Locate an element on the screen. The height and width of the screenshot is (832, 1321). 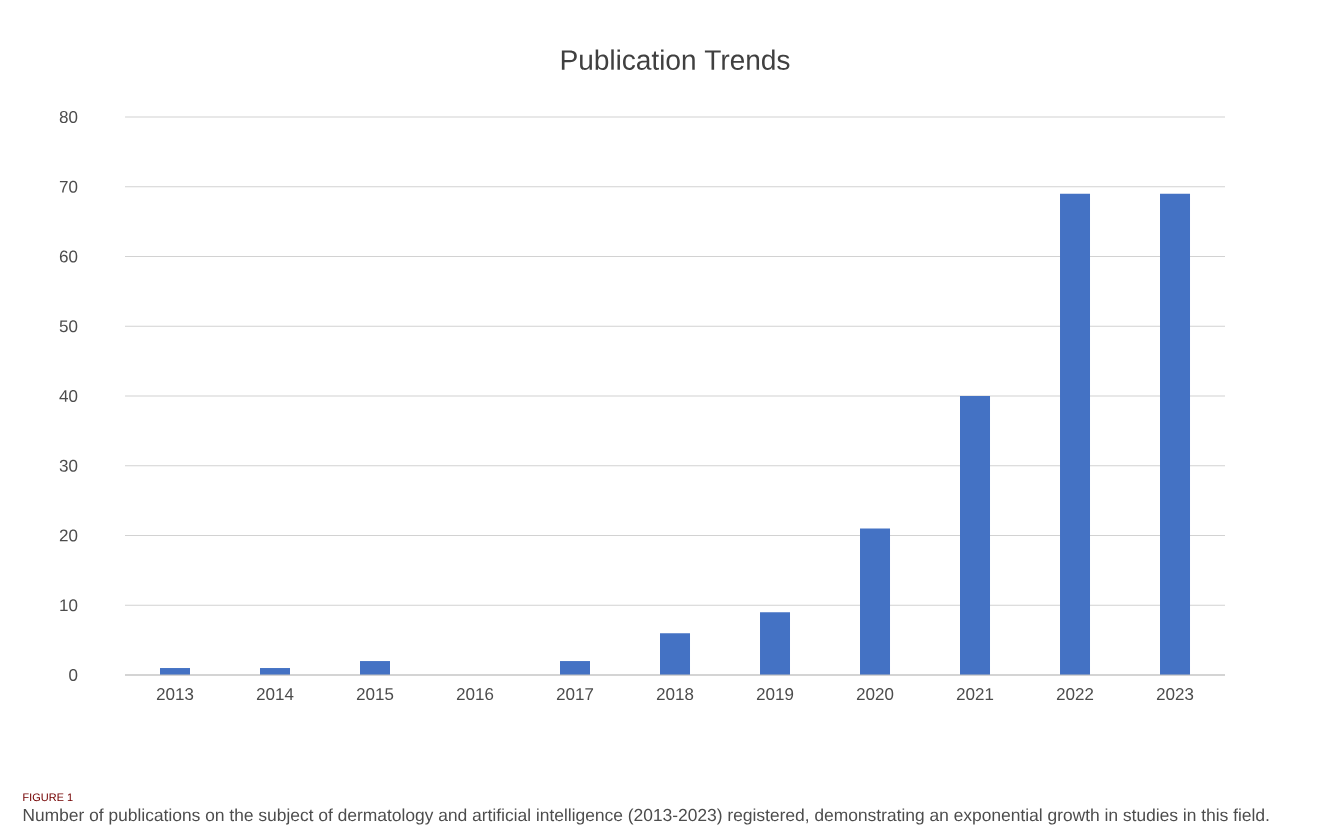
x-tick-label: 2023 is located at coordinates (1175, 694).